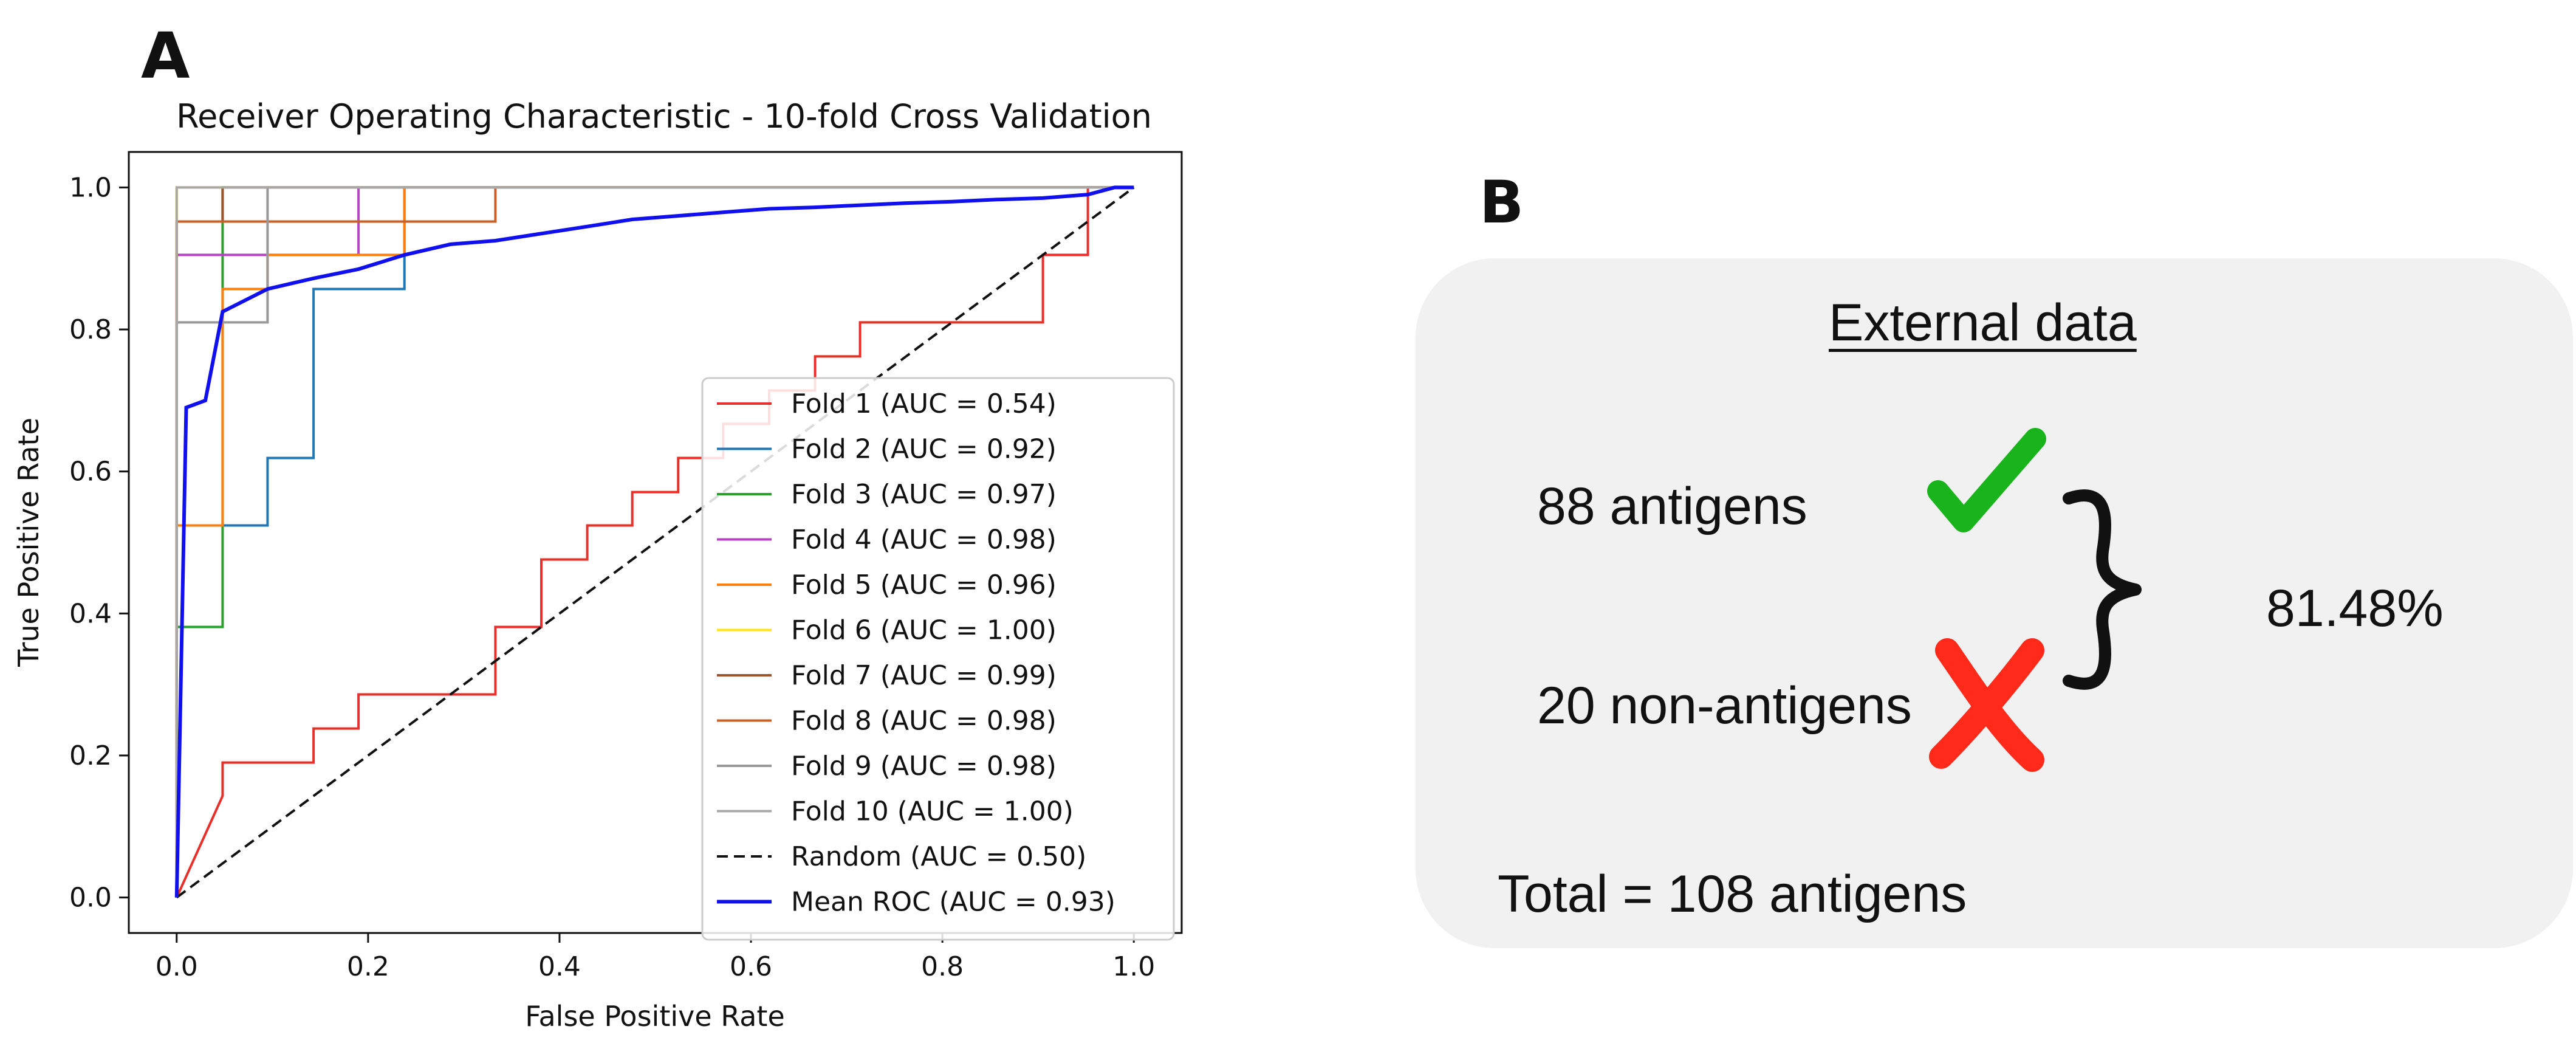 Image resolution: width=2576 pixels, height=1043 pixels. I want to click on panel-b-label: B, so click(1501, 202).